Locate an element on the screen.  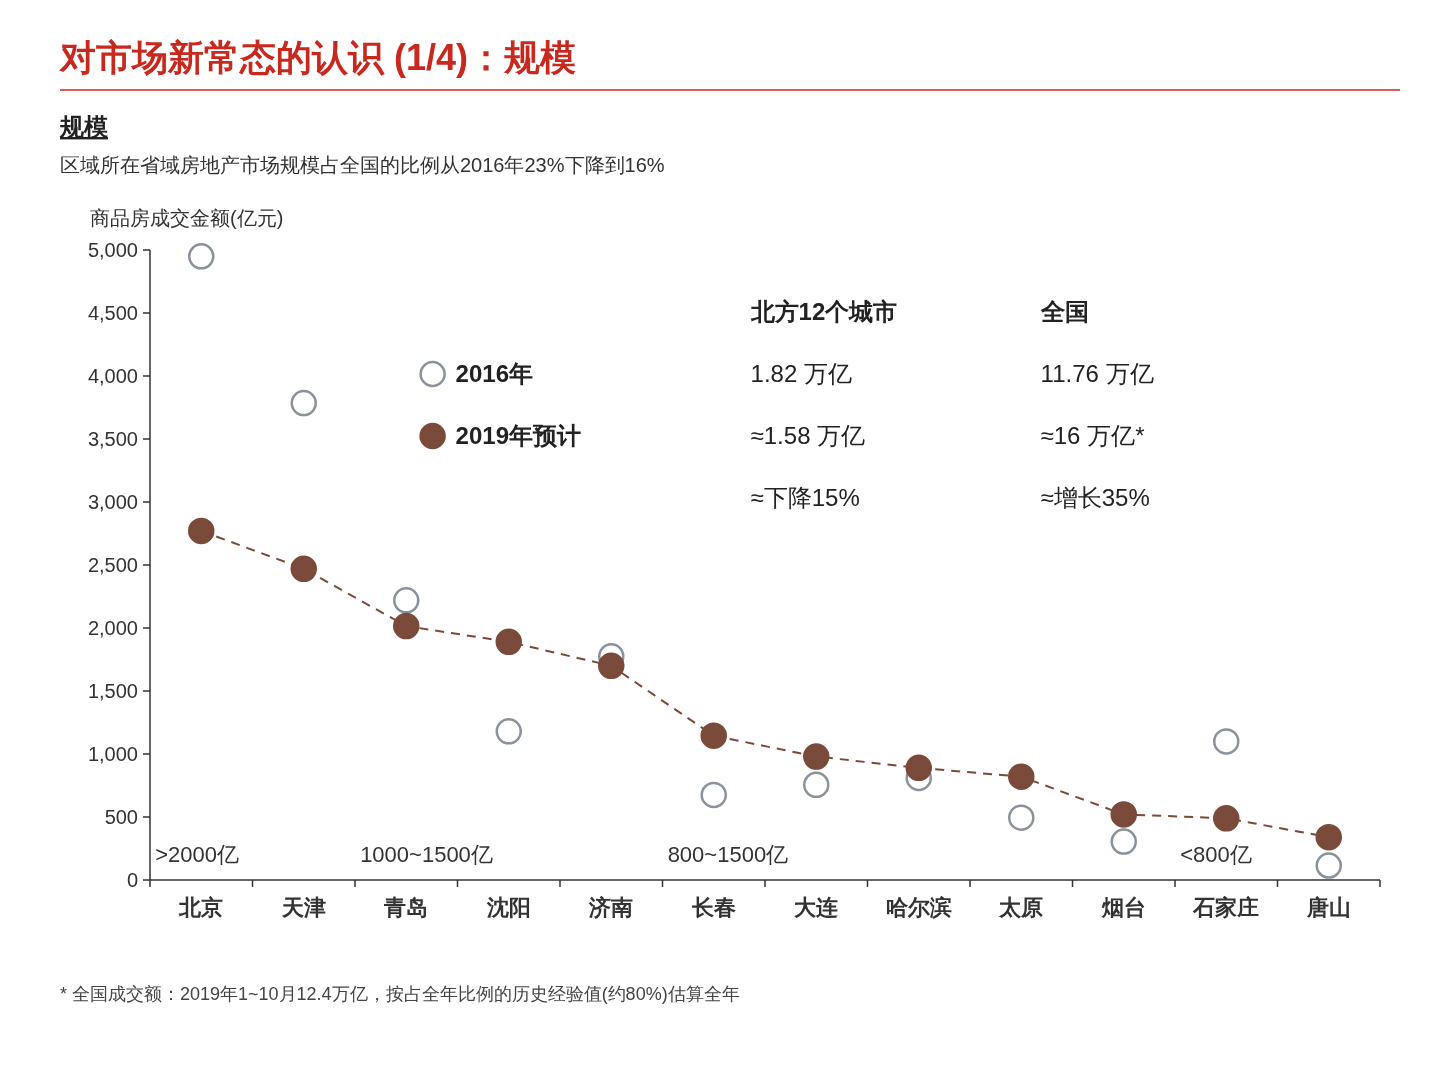
annotation: ≈16 万亿* is located at coordinates (1092, 435).